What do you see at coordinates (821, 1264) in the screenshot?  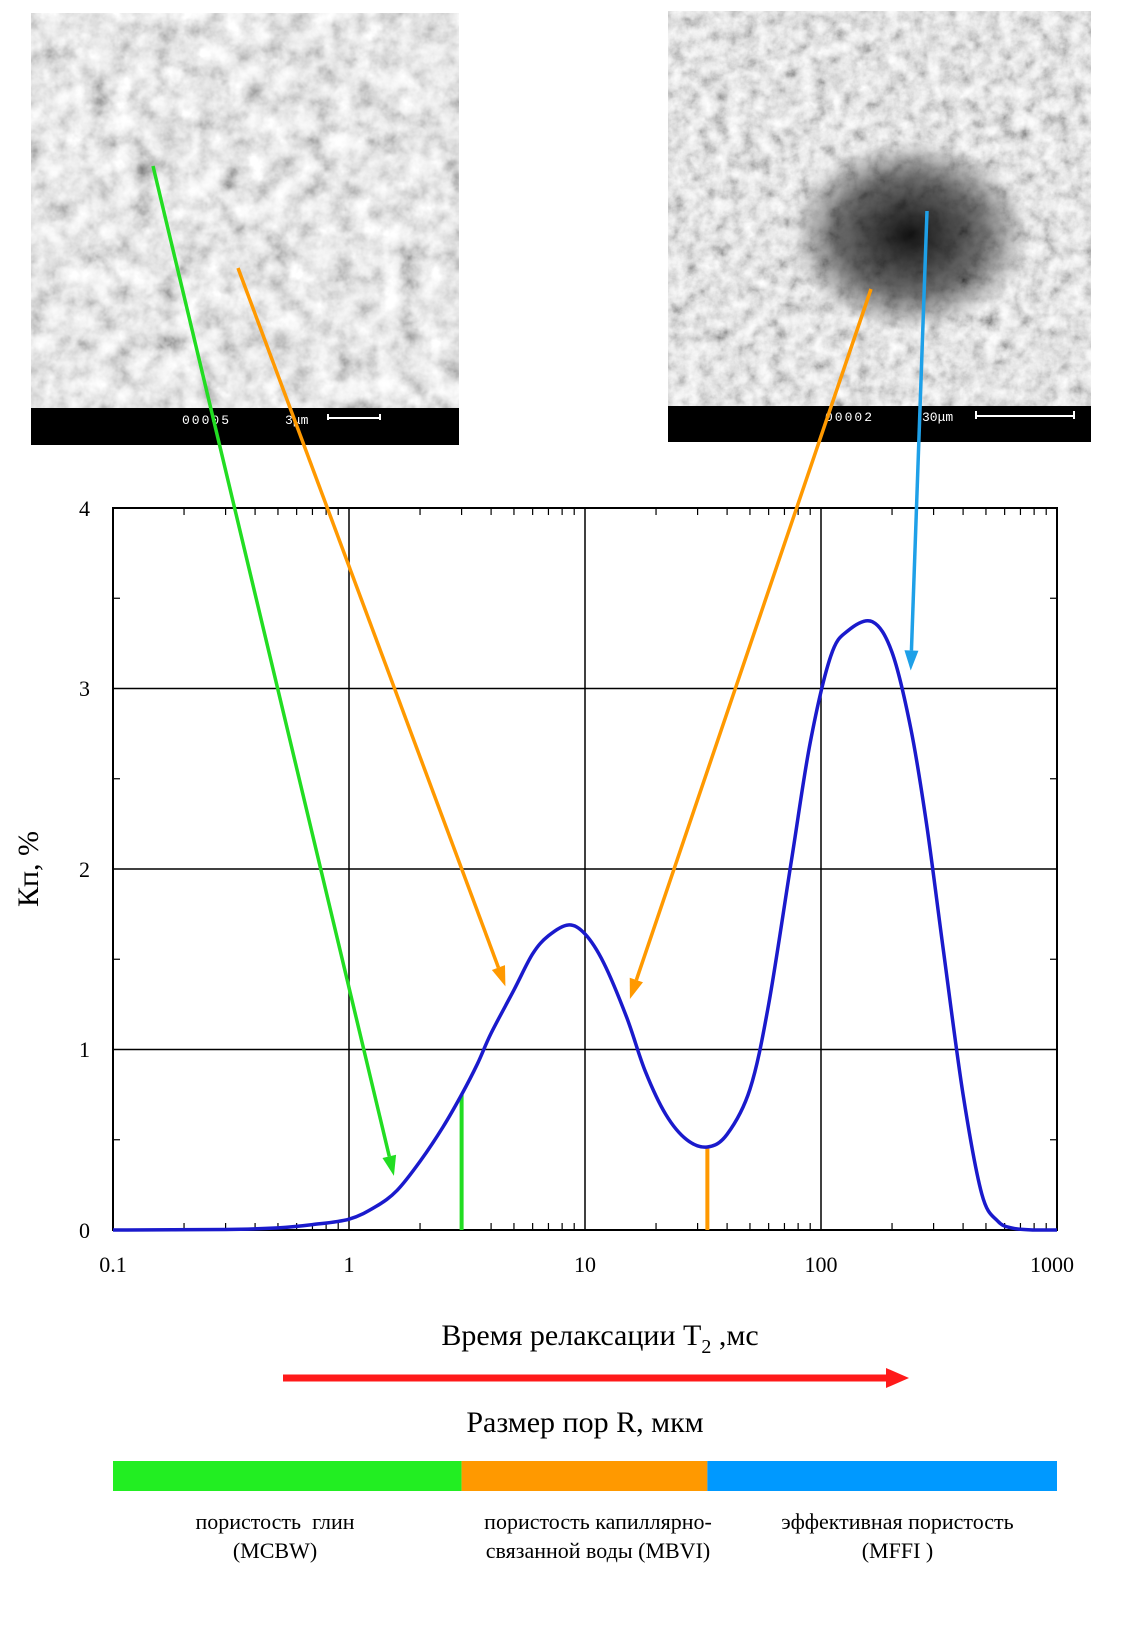 I see `x-tick-label: 100` at bounding box center [821, 1264].